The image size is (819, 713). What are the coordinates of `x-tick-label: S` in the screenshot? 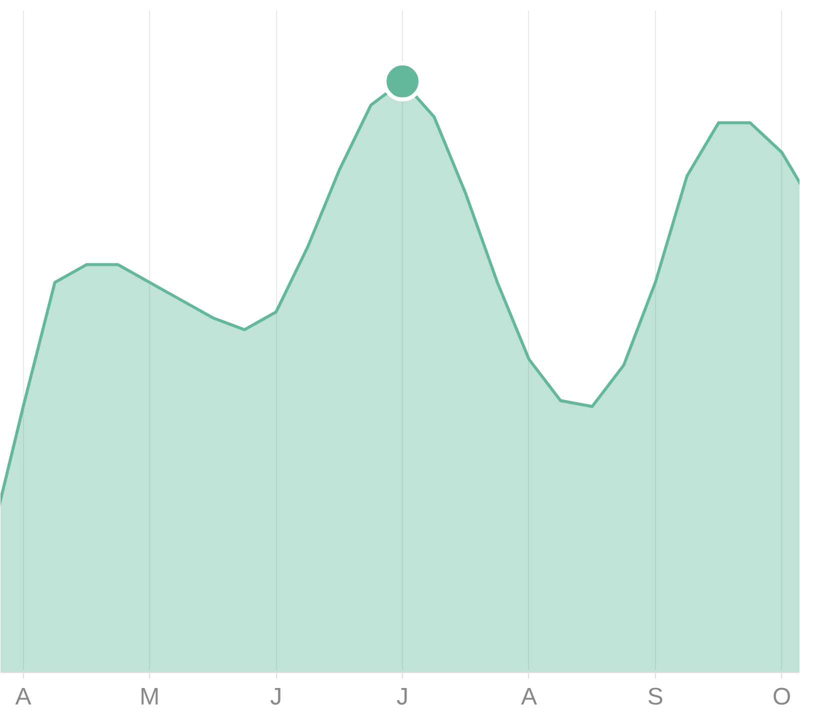 It's located at (655, 697).